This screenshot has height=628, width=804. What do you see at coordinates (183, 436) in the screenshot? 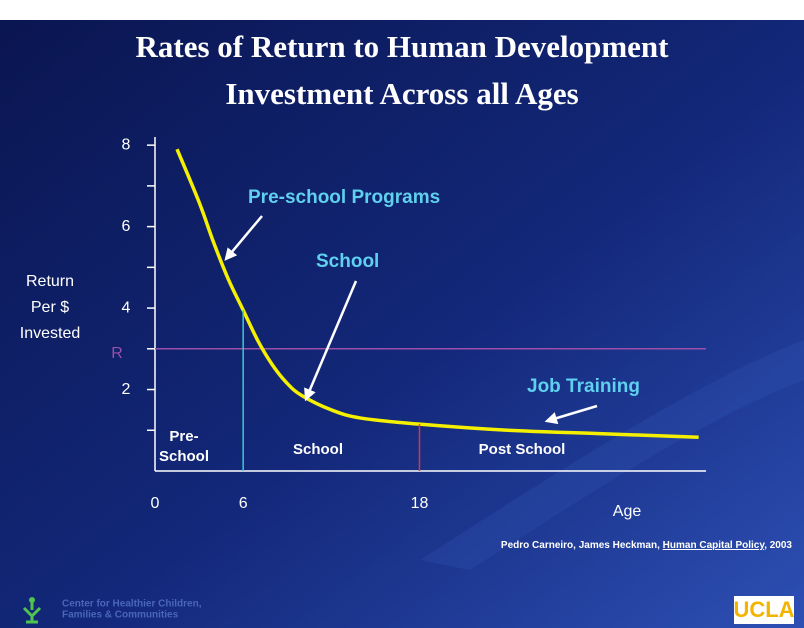
I see `region-label: Pre-` at bounding box center [183, 436].